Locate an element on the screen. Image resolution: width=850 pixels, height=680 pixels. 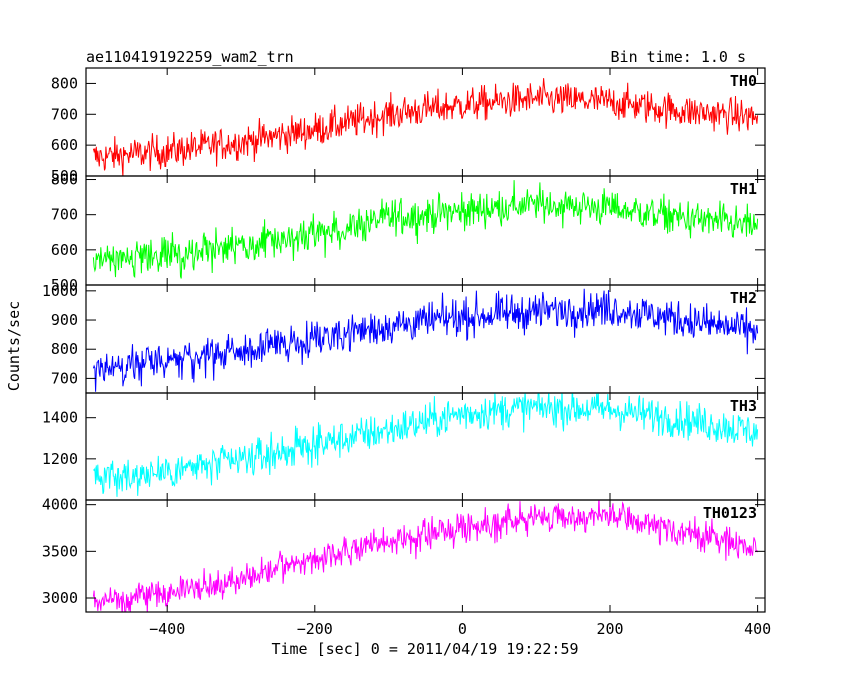
series-line-th1 is located at coordinates (425, 229).